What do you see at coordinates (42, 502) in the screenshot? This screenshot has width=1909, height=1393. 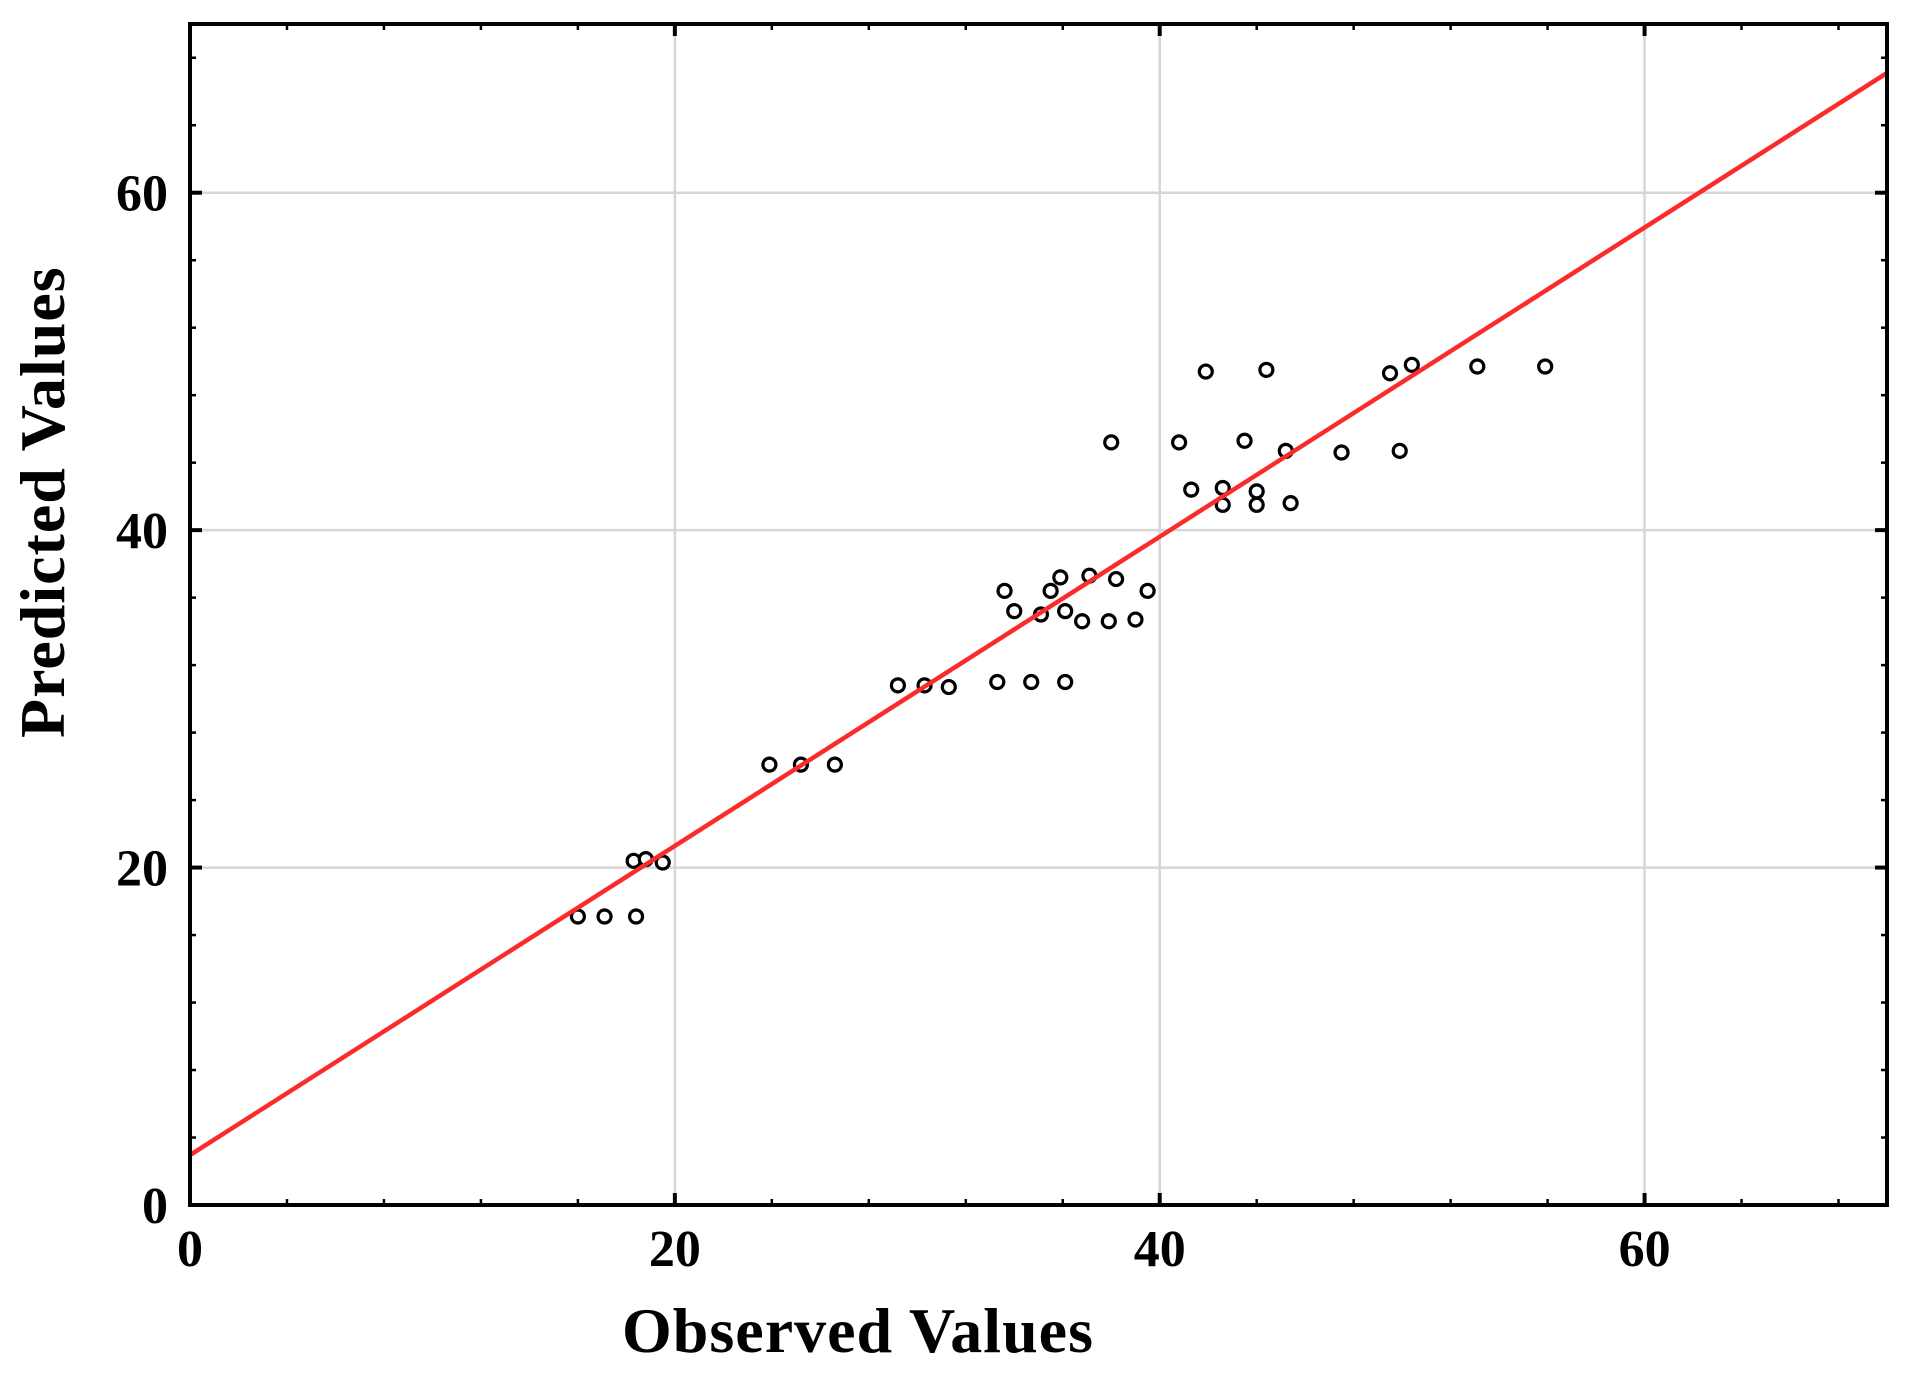 I see `y-axis-title: Predicted Values` at bounding box center [42, 502].